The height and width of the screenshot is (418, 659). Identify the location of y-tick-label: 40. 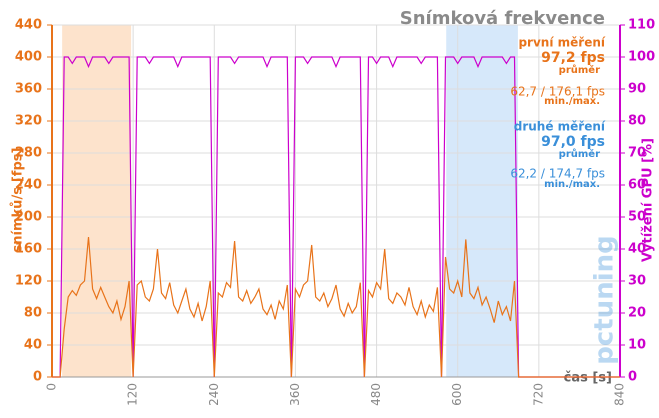
(33, 345).